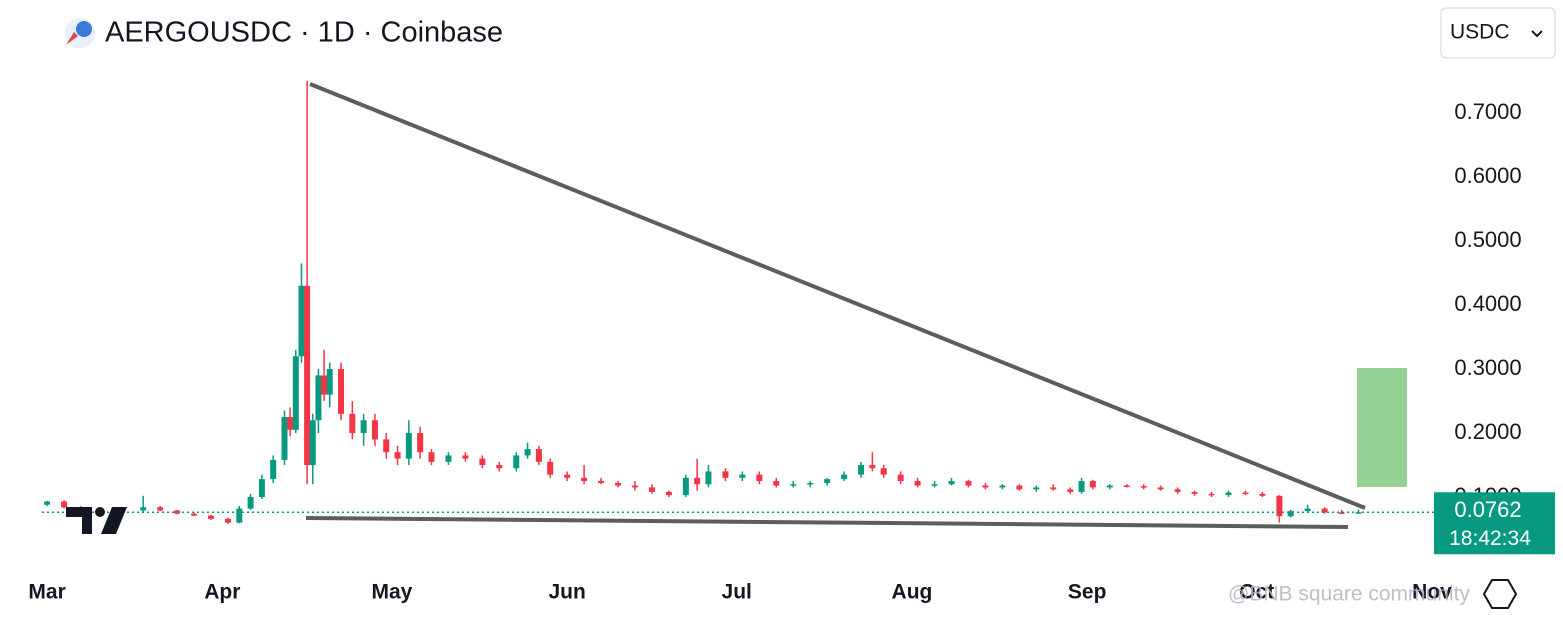 The image size is (1563, 620). Describe the element at coordinates (222, 592) in the screenshot. I see `x-tick-label: Apr` at that location.